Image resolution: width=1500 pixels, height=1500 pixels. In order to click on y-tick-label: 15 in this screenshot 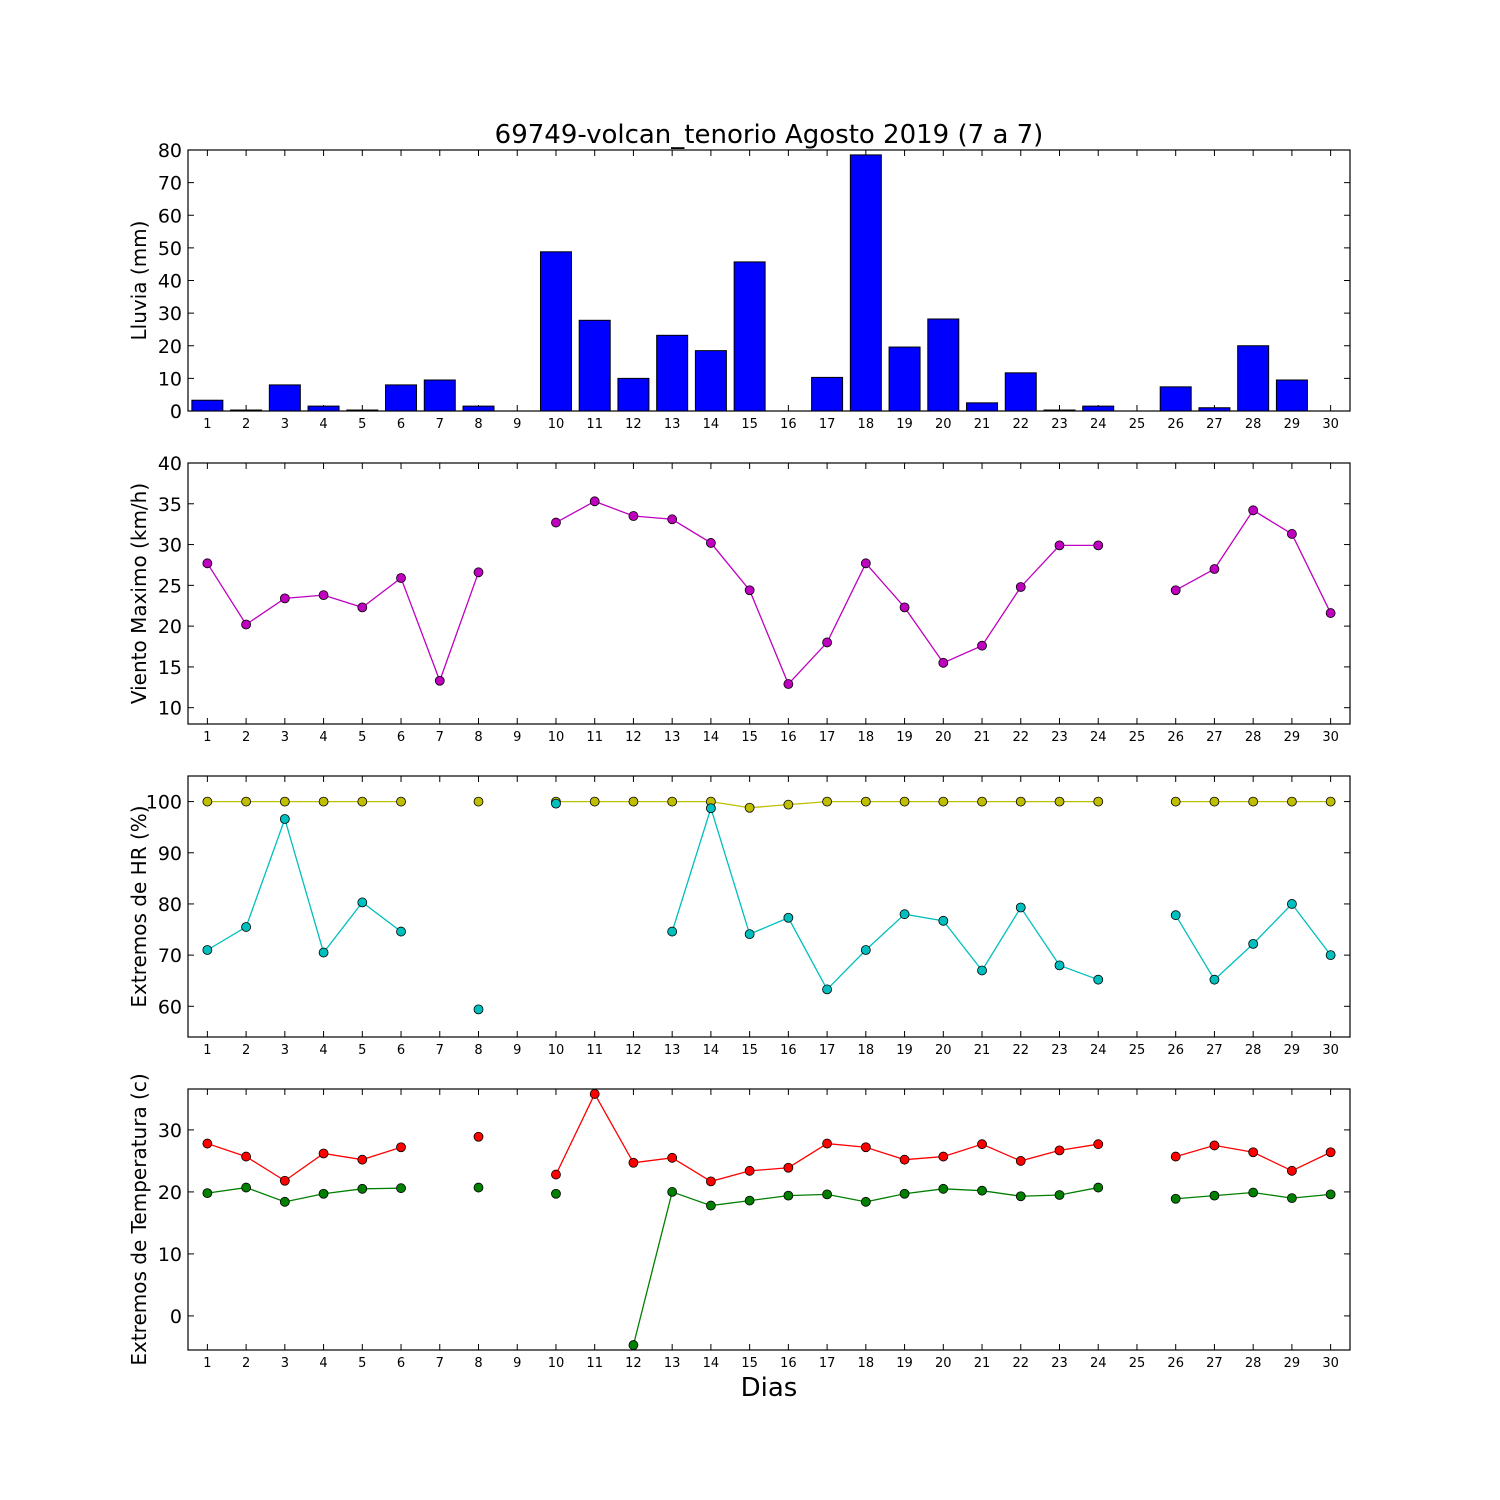, I will do `click(170, 668)`.